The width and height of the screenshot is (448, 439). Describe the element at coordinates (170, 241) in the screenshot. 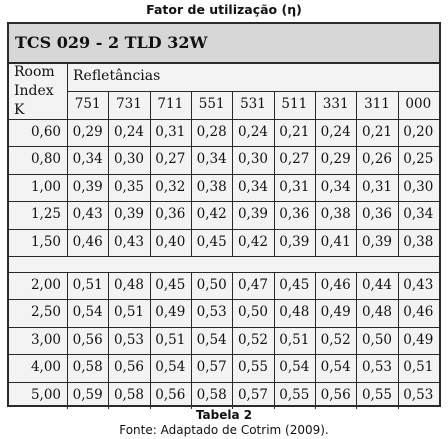

I see `table-cell: 0,40` at that location.